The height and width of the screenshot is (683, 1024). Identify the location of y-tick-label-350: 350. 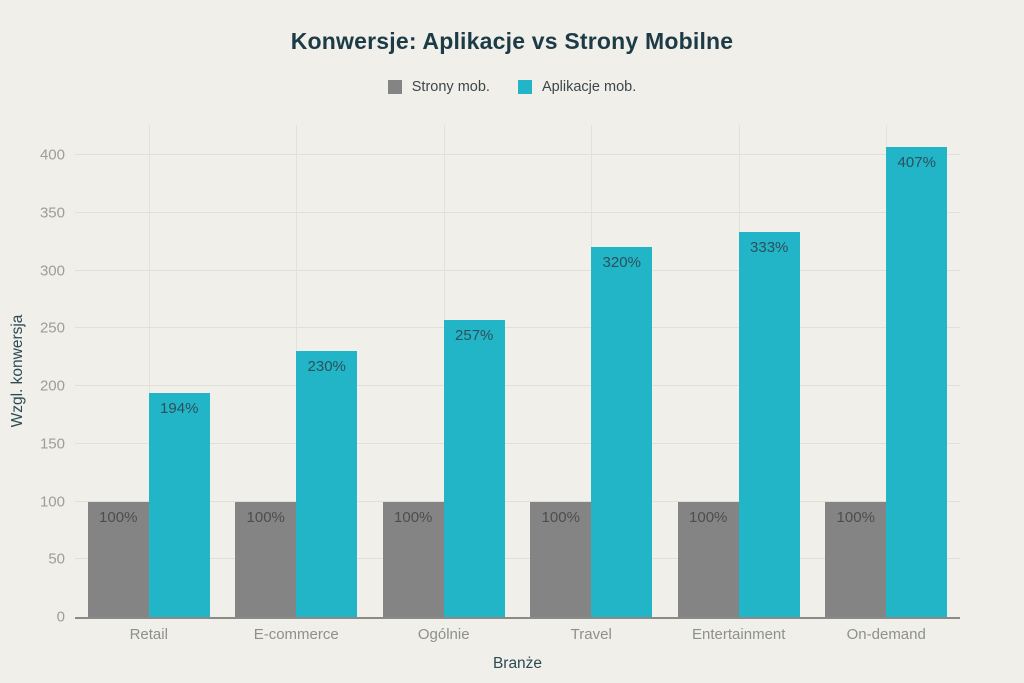
(52, 213).